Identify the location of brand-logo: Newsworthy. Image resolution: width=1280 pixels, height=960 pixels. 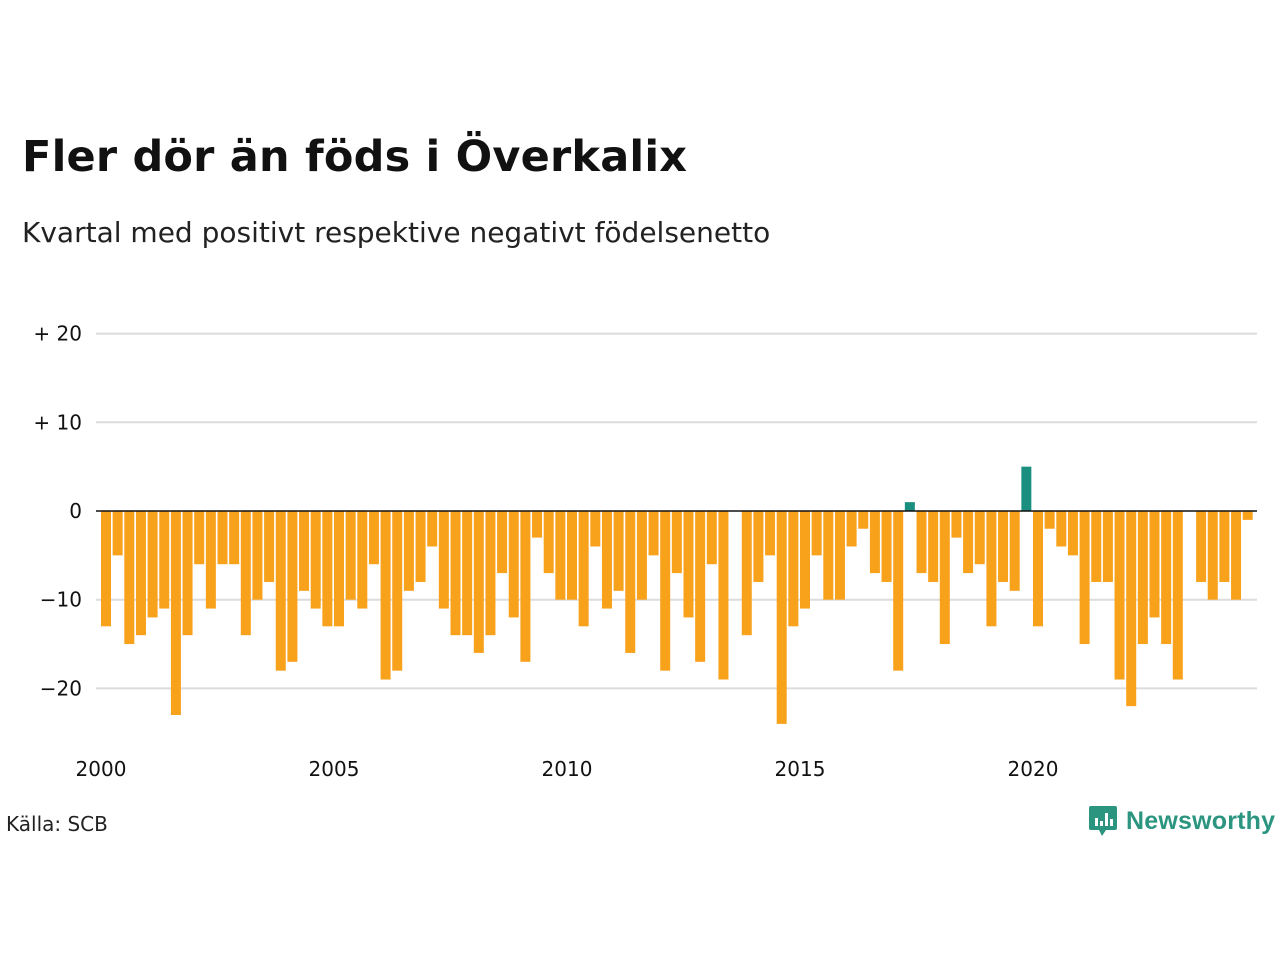
(1181, 821).